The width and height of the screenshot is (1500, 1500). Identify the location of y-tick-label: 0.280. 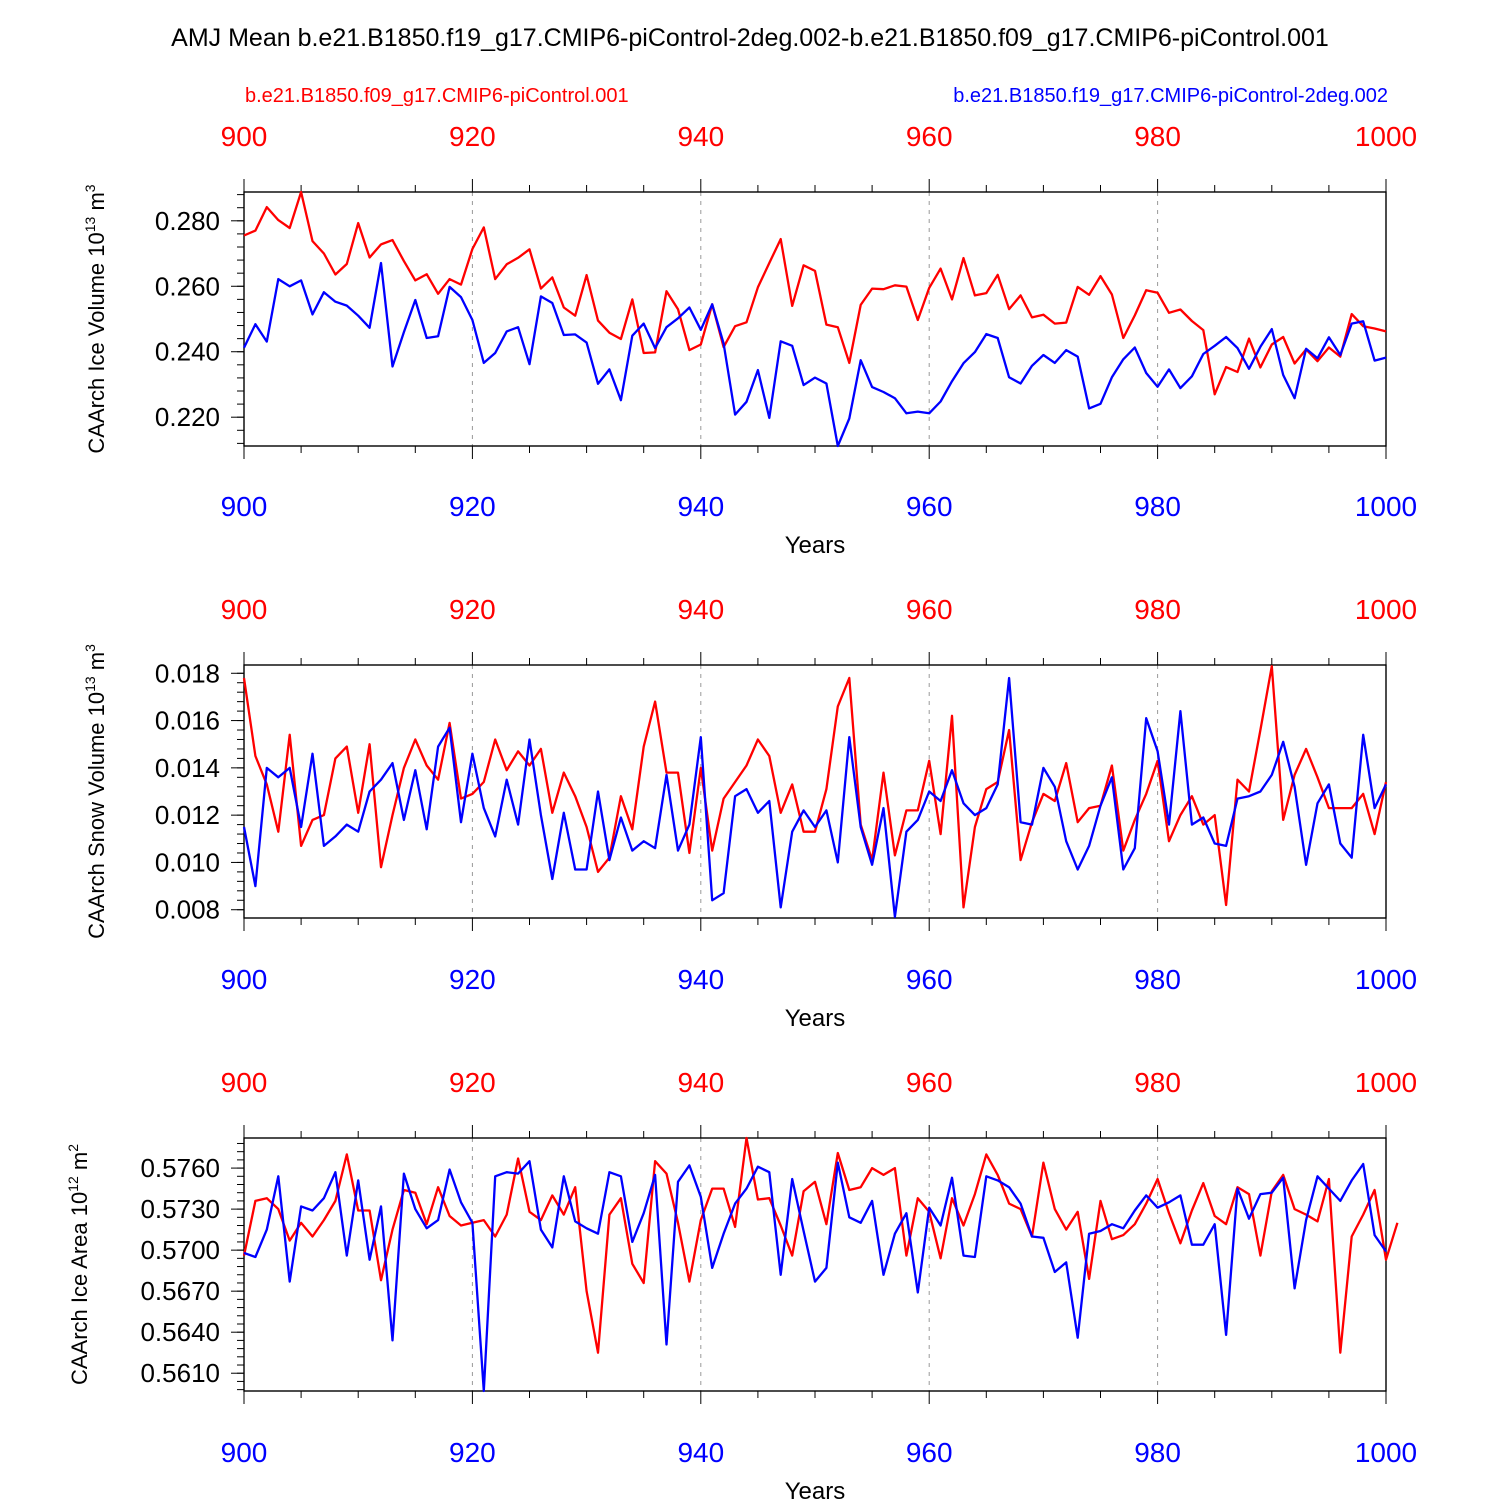
(187, 221).